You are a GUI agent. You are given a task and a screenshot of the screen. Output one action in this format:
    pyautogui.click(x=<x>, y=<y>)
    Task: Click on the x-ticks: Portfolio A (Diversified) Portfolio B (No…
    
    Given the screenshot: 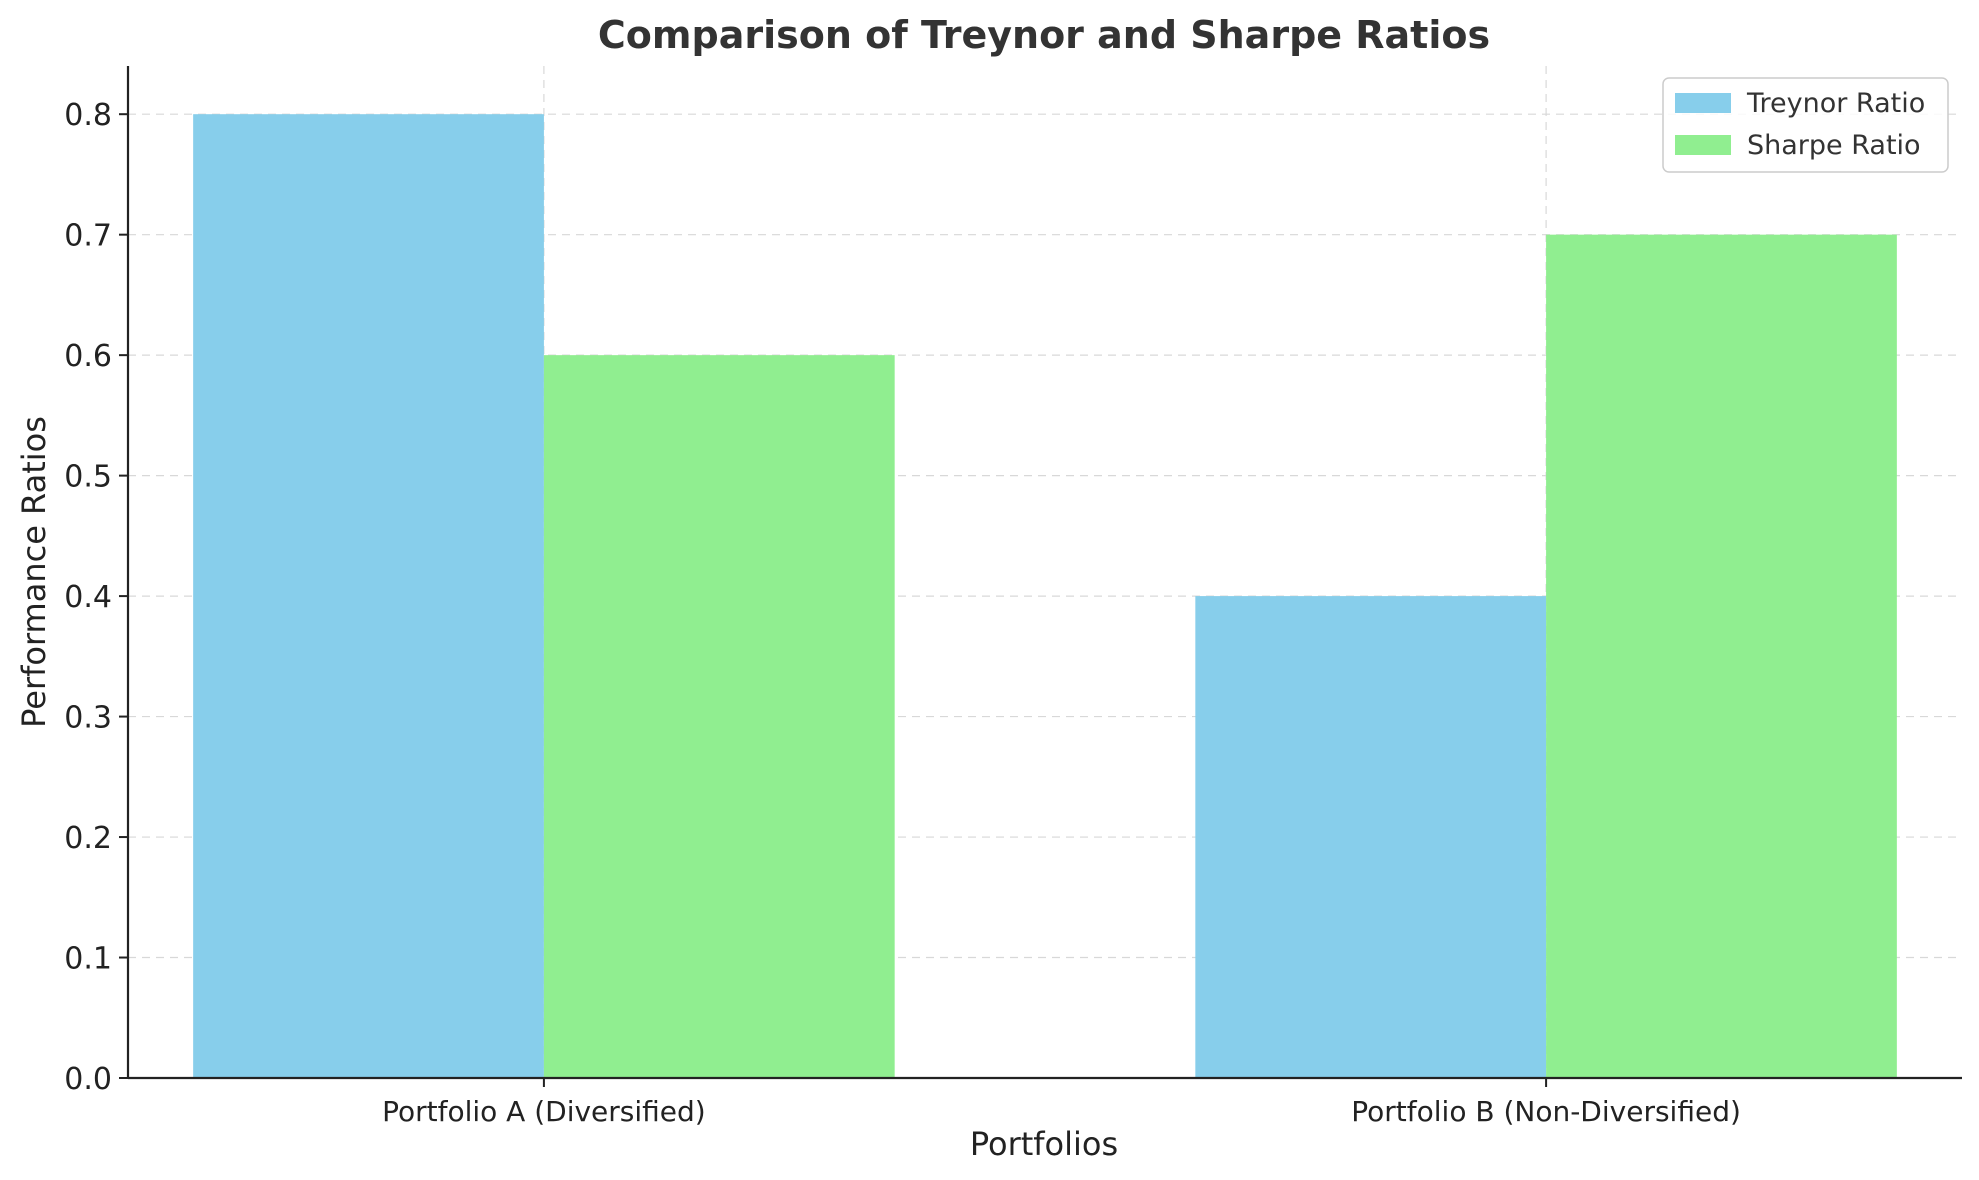 What is the action you would take?
    pyautogui.click(x=1061, y=1103)
    